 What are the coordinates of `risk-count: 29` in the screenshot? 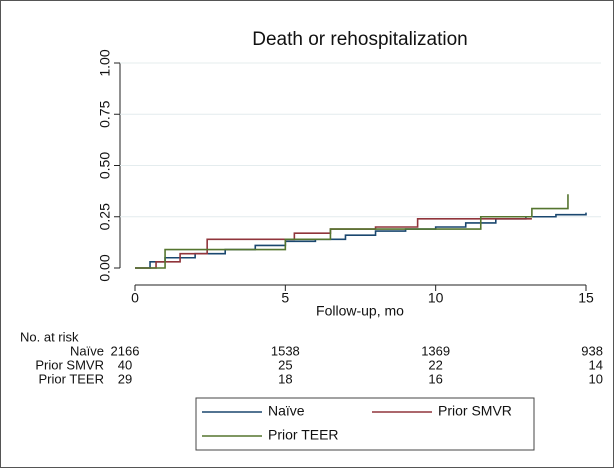 It's located at (125, 378).